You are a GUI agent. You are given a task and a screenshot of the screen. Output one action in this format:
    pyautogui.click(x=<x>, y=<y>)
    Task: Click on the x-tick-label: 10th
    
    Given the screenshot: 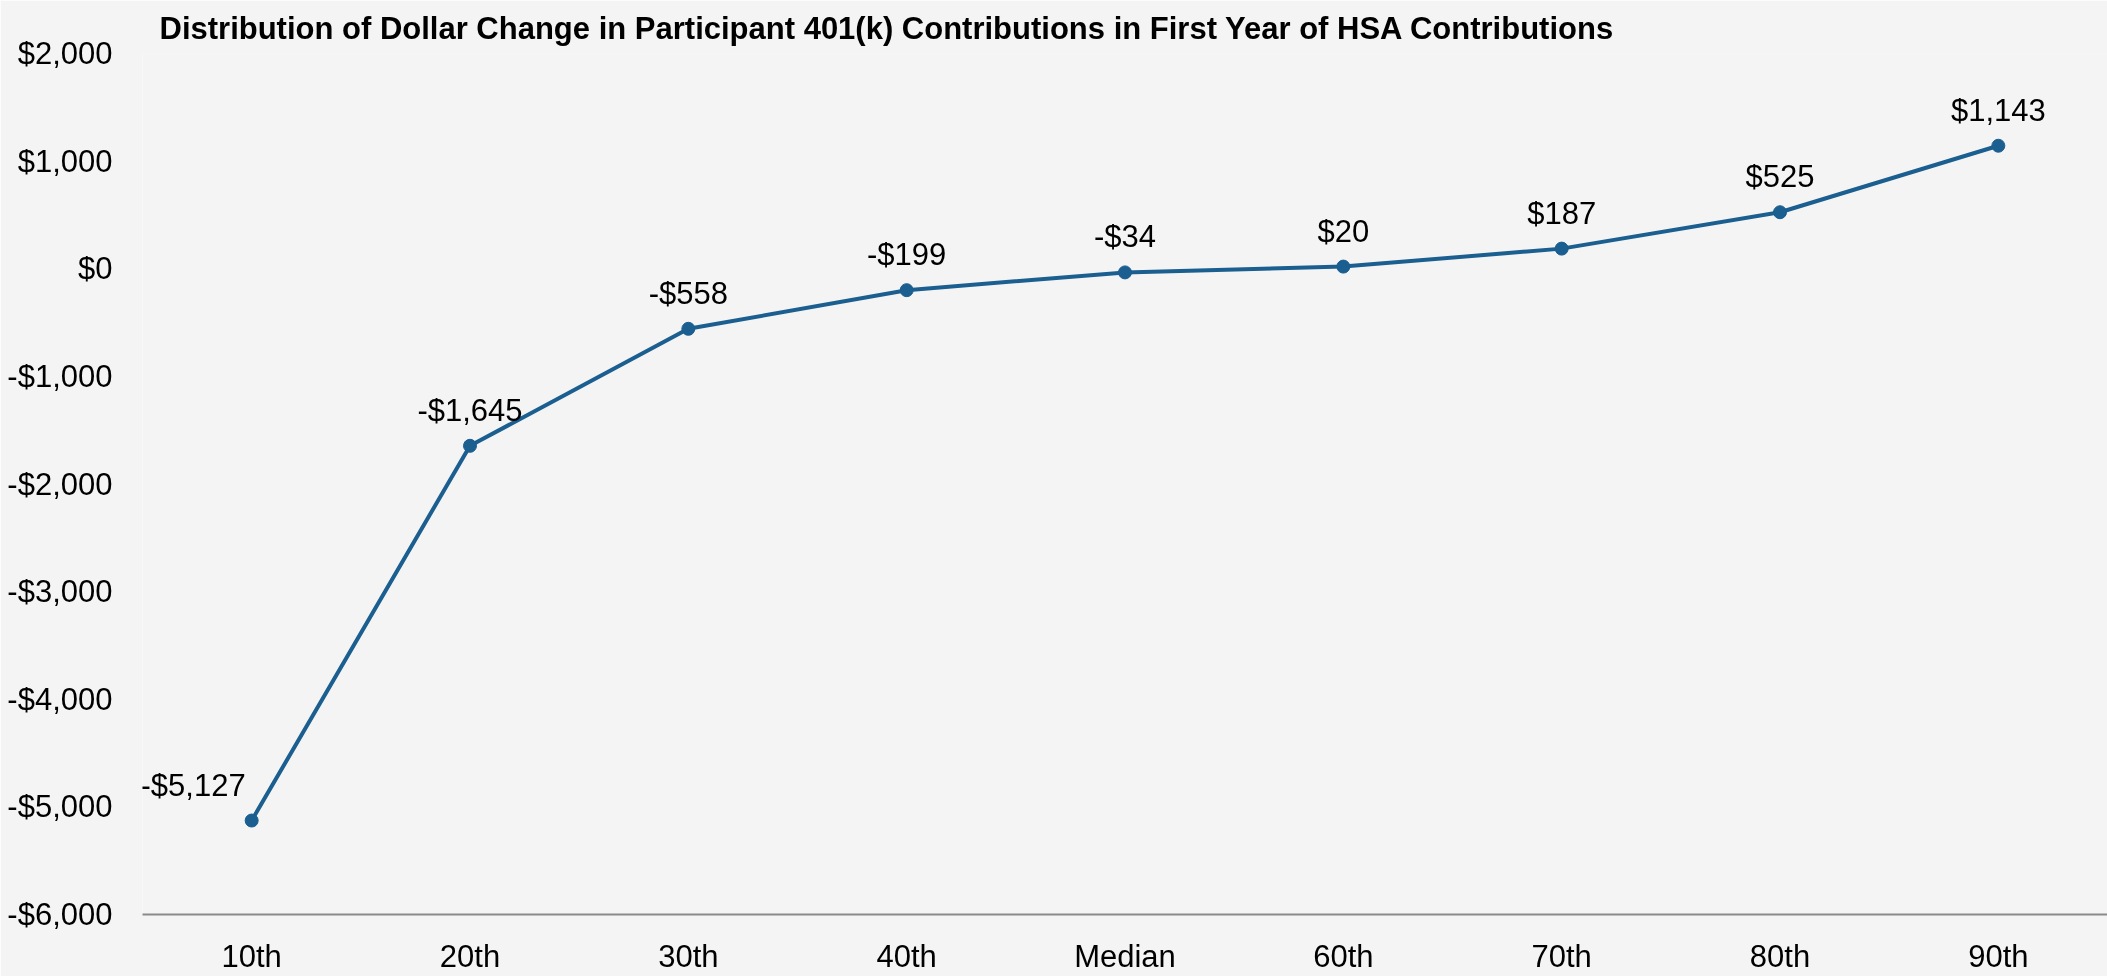 What is the action you would take?
    pyautogui.click(x=251, y=956)
    